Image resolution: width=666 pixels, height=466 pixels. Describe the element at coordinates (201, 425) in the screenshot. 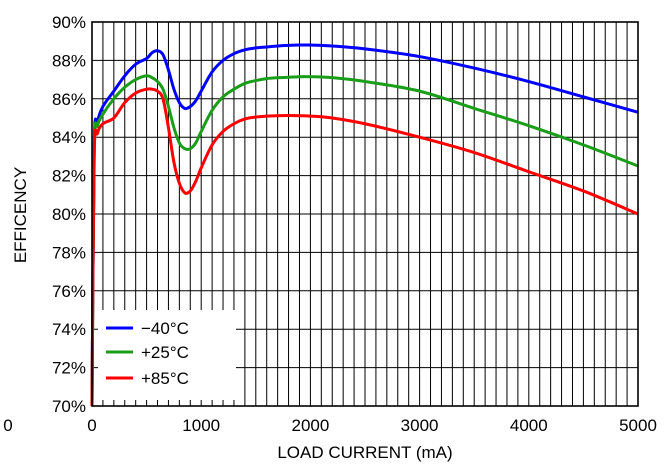

I see `x-tick-label: 1000` at that location.